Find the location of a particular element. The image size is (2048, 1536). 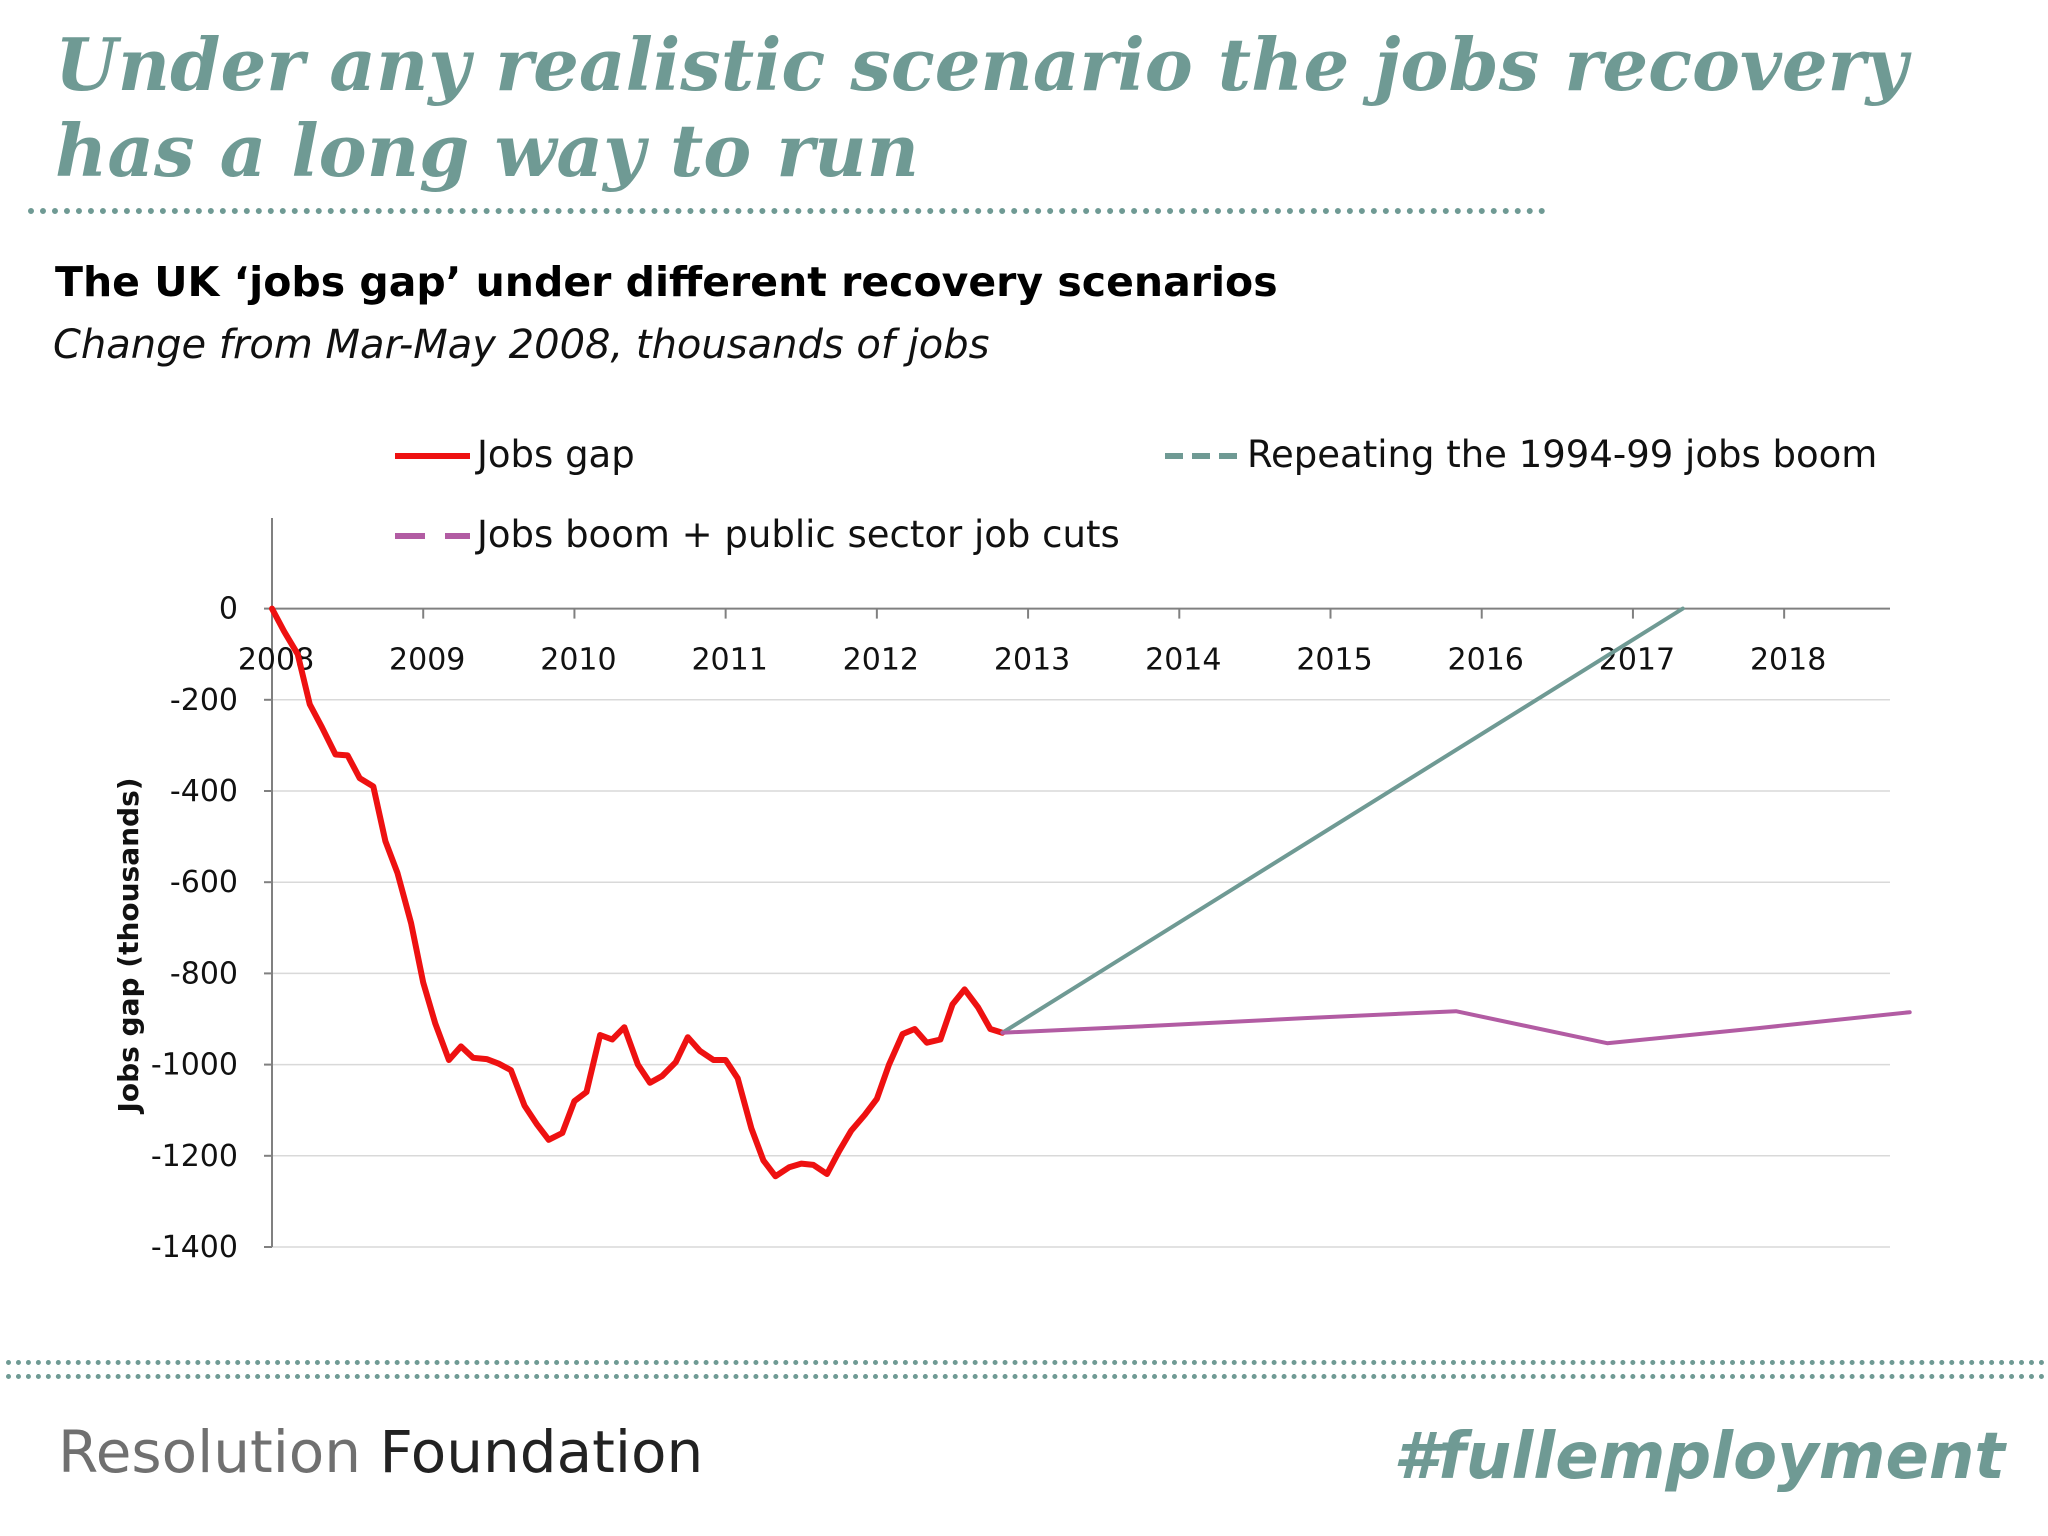

x-tick-label: 2012 is located at coordinates (881, 660).